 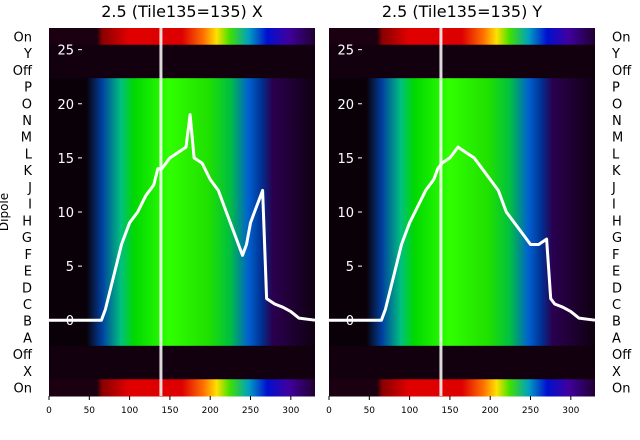 What do you see at coordinates (49, 411) in the screenshot?
I see `x-tick-label: 0` at bounding box center [49, 411].